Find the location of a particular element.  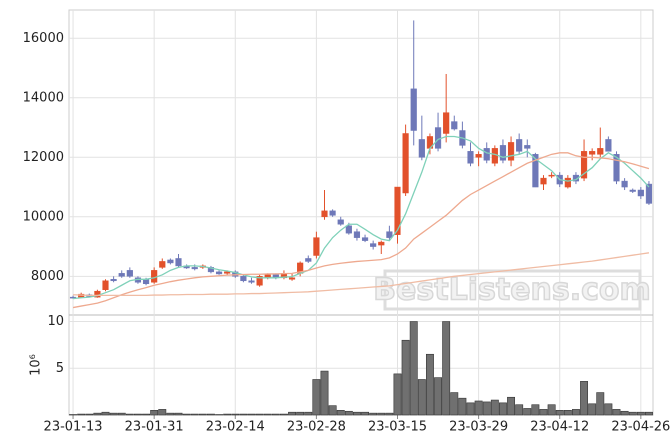

y-tick-label: 10000 is located at coordinates (43, 216).